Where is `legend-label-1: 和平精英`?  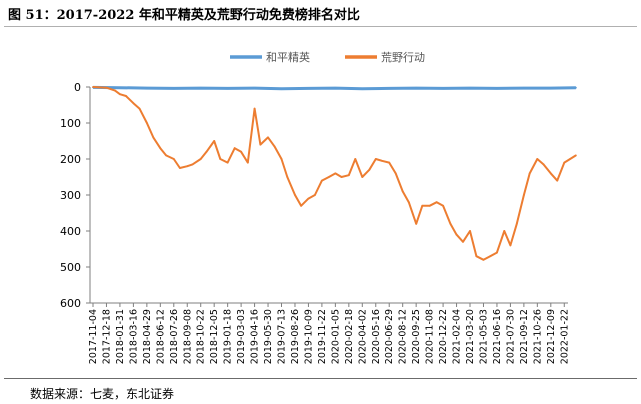 legend-label-1: 和平精英 is located at coordinates (288, 57).